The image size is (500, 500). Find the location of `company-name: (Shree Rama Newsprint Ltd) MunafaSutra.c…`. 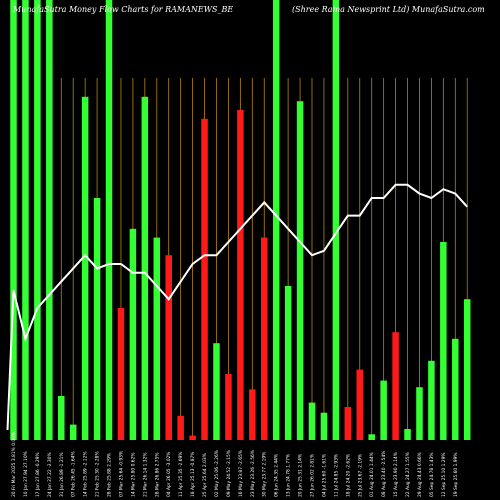

company-name: (Shree Rama Newsprint Ltd) MunafaSutra.c… is located at coordinates (388, 9).